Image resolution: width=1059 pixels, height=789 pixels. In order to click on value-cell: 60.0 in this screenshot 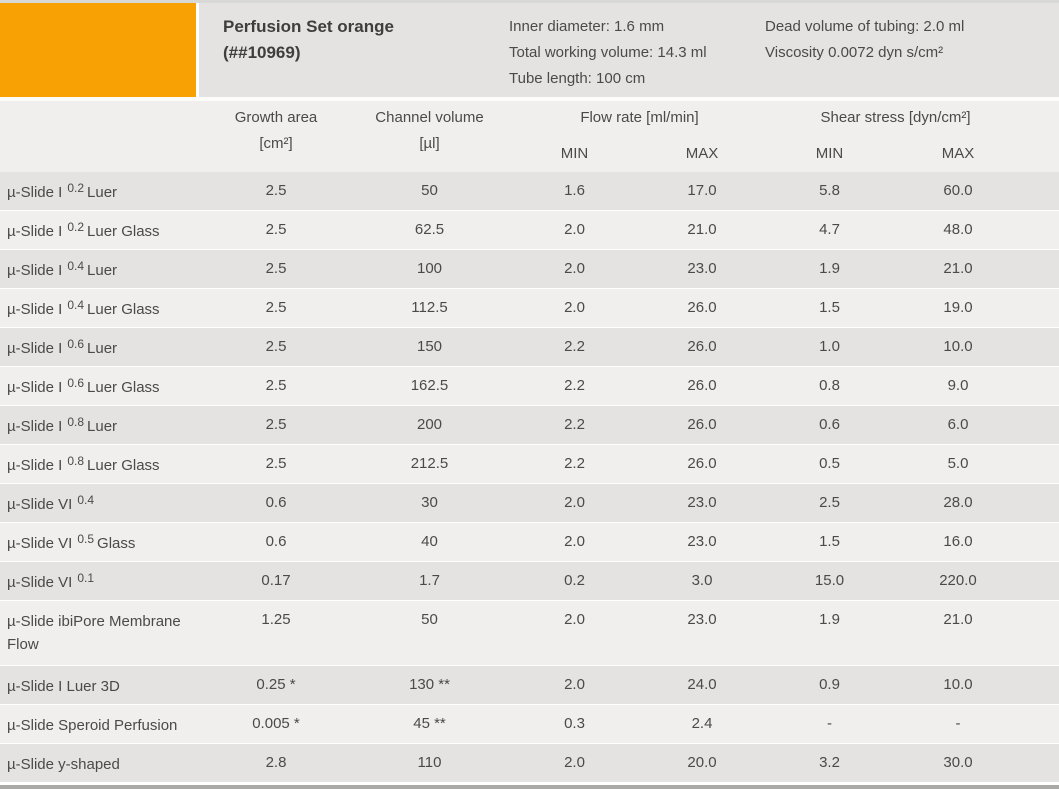, I will do `click(958, 190)`.